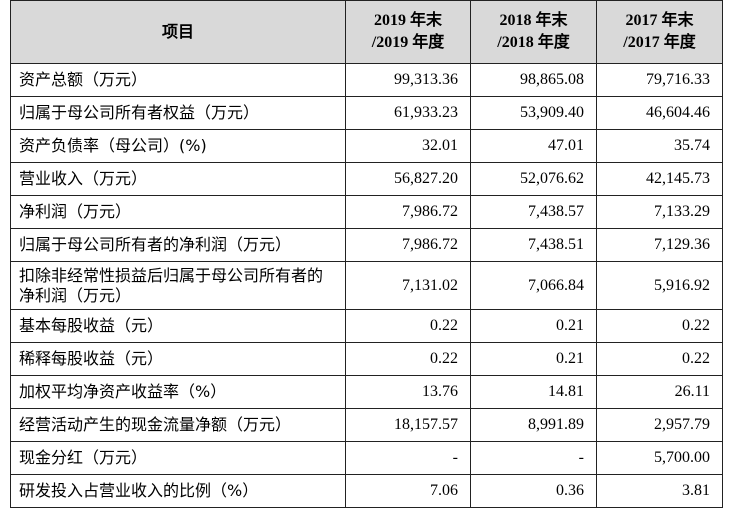 Image resolution: width=734 pixels, height=517 pixels. I want to click on table-row: 基本每股收益（元） 0.22 0.21 0.22, so click(366, 326).